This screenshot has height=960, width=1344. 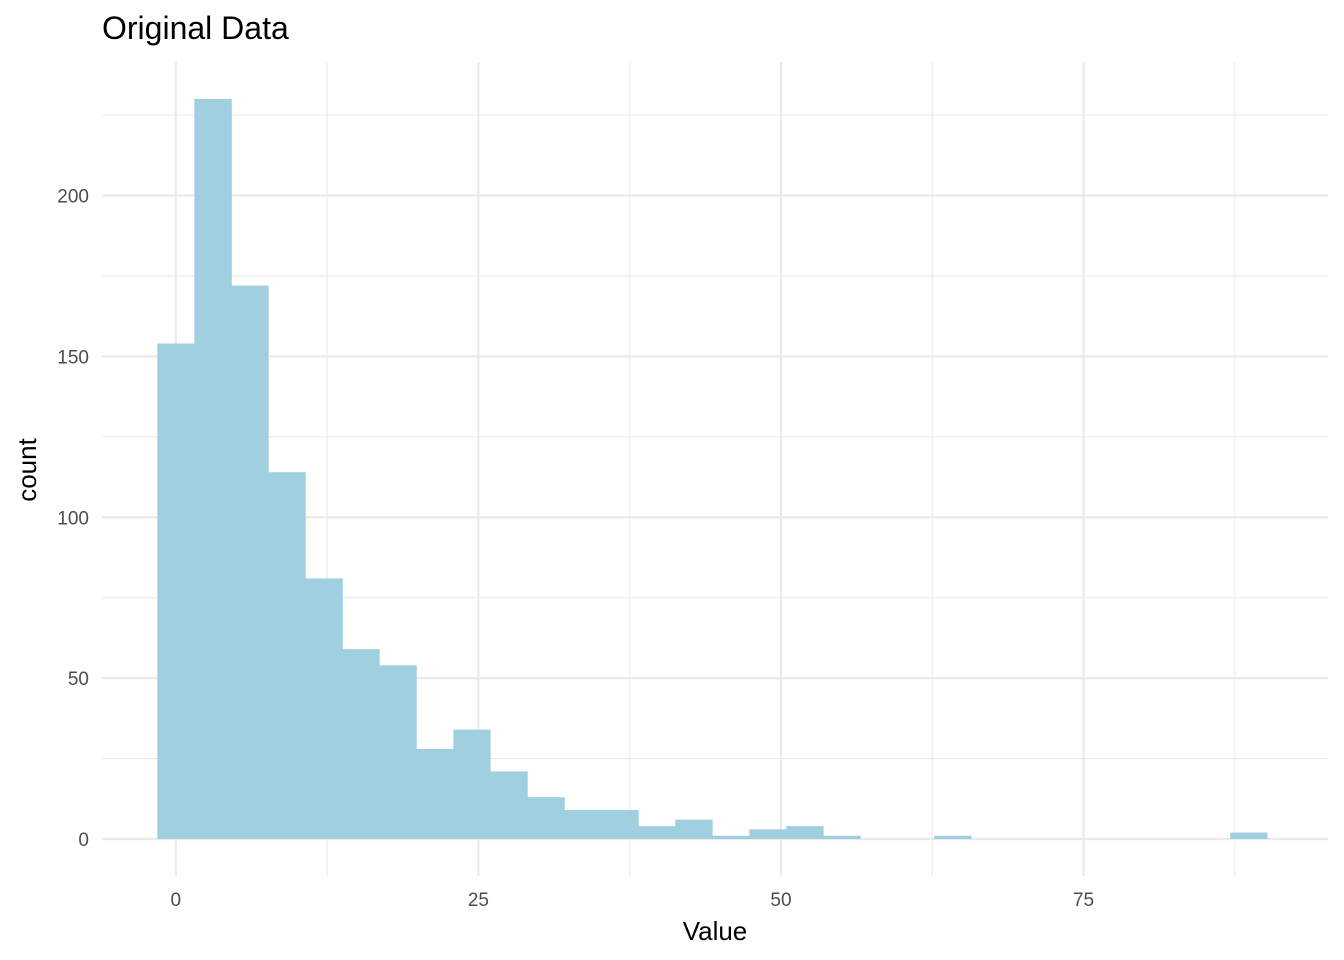 I want to click on chart-title: Original Data, so click(x=195, y=28).